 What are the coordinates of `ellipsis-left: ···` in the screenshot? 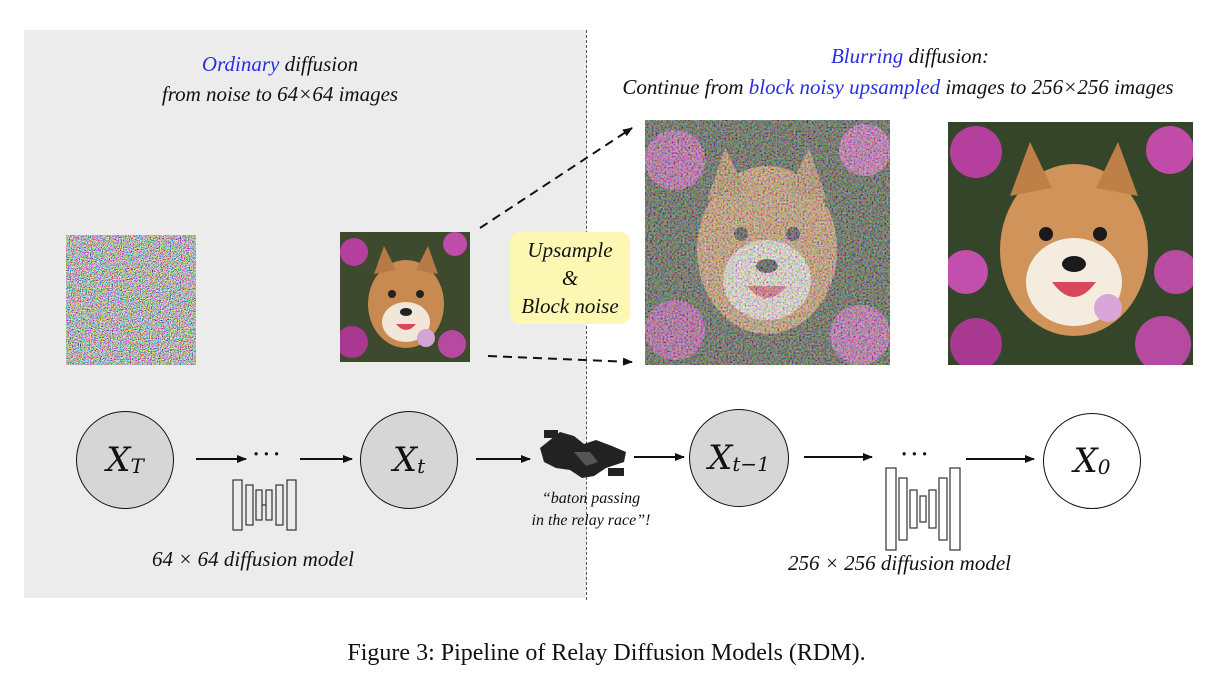 It's located at (267, 455).